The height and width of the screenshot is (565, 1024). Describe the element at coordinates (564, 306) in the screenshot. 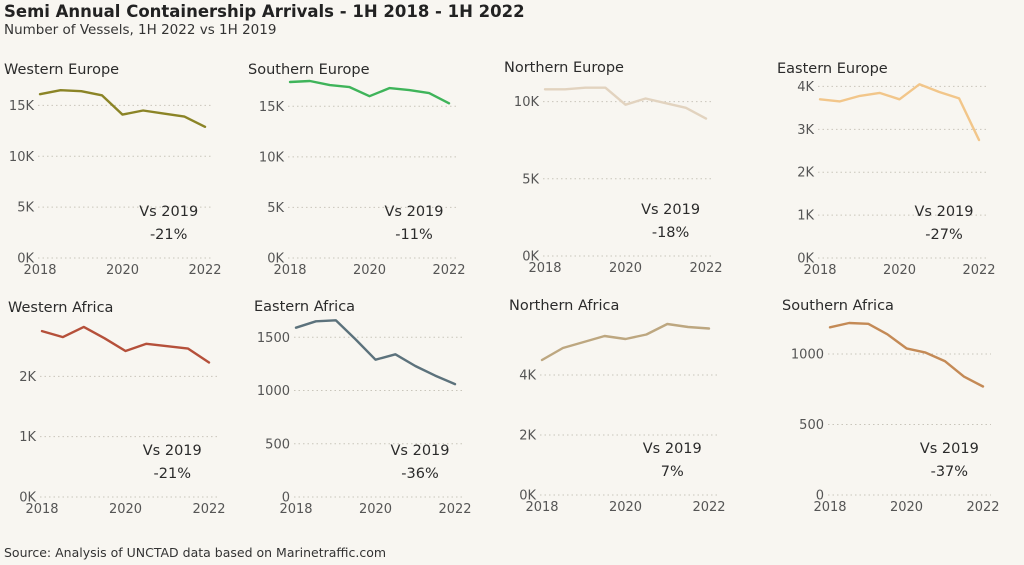

I see `panel-title: Northern Africa` at that location.